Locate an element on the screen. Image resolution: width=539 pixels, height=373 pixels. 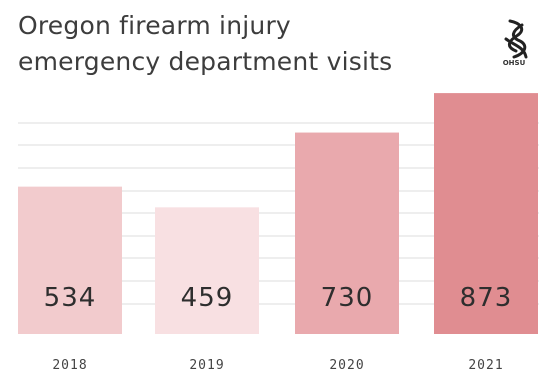
x-tick-label-2021: 2021 is located at coordinates (485, 365).